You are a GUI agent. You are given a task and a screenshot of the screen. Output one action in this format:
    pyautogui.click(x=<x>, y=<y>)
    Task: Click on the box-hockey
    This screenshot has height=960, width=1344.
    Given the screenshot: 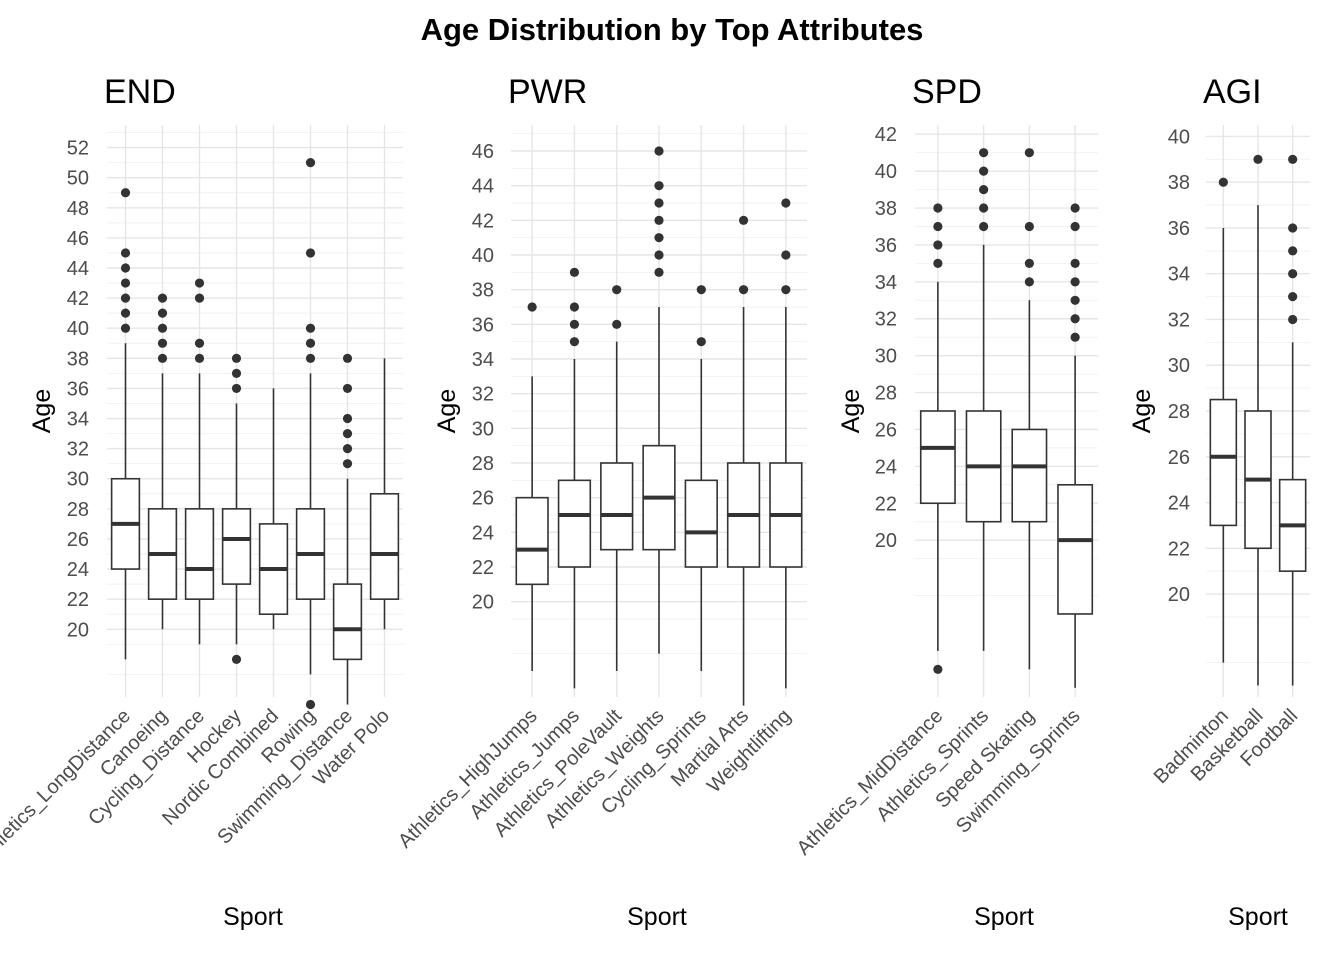 What is the action you would take?
    pyautogui.click(x=236, y=508)
    